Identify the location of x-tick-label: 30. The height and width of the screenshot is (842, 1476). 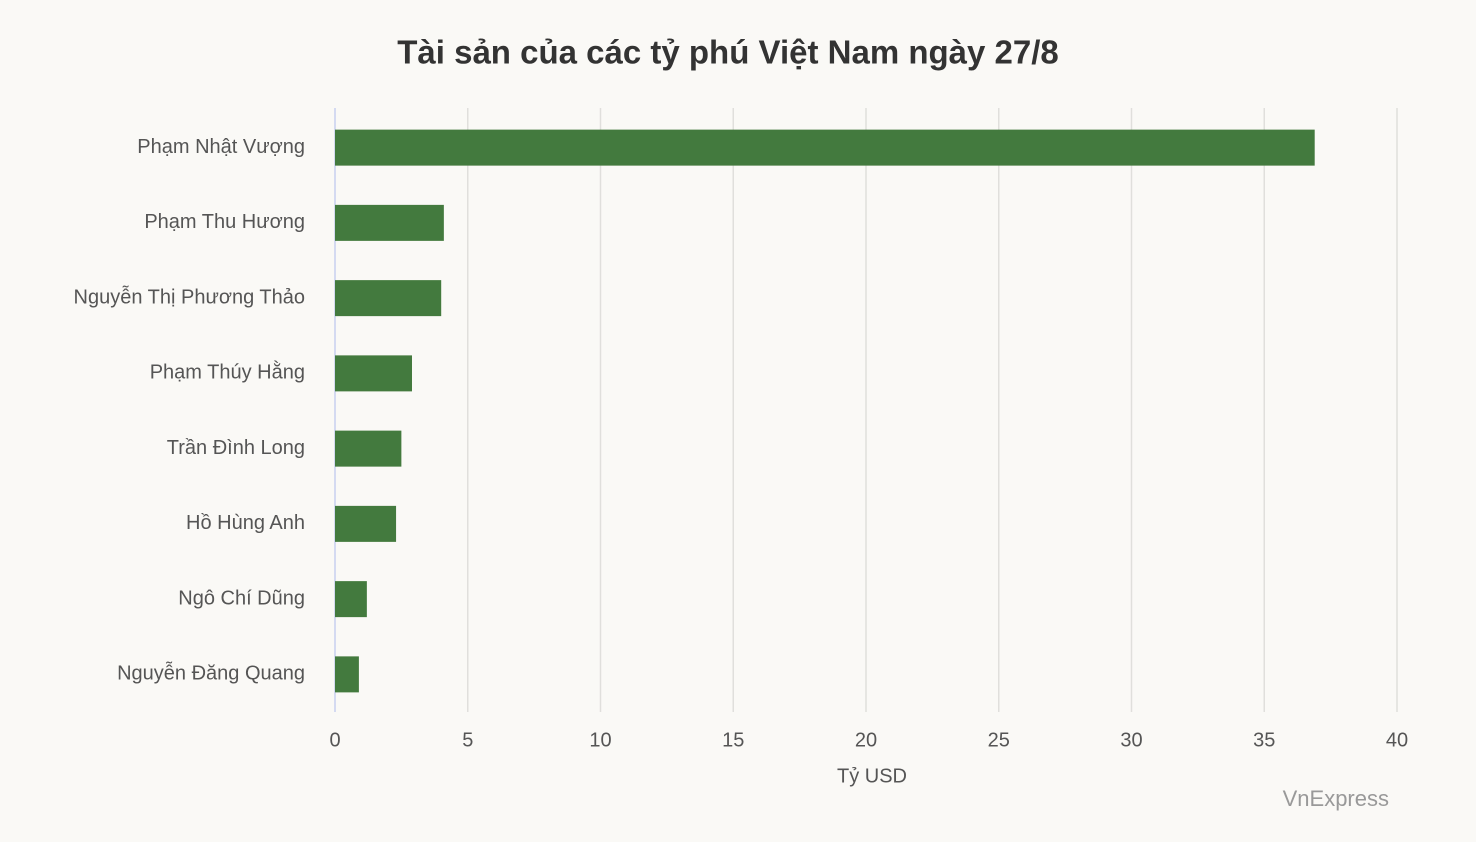
(1131, 740).